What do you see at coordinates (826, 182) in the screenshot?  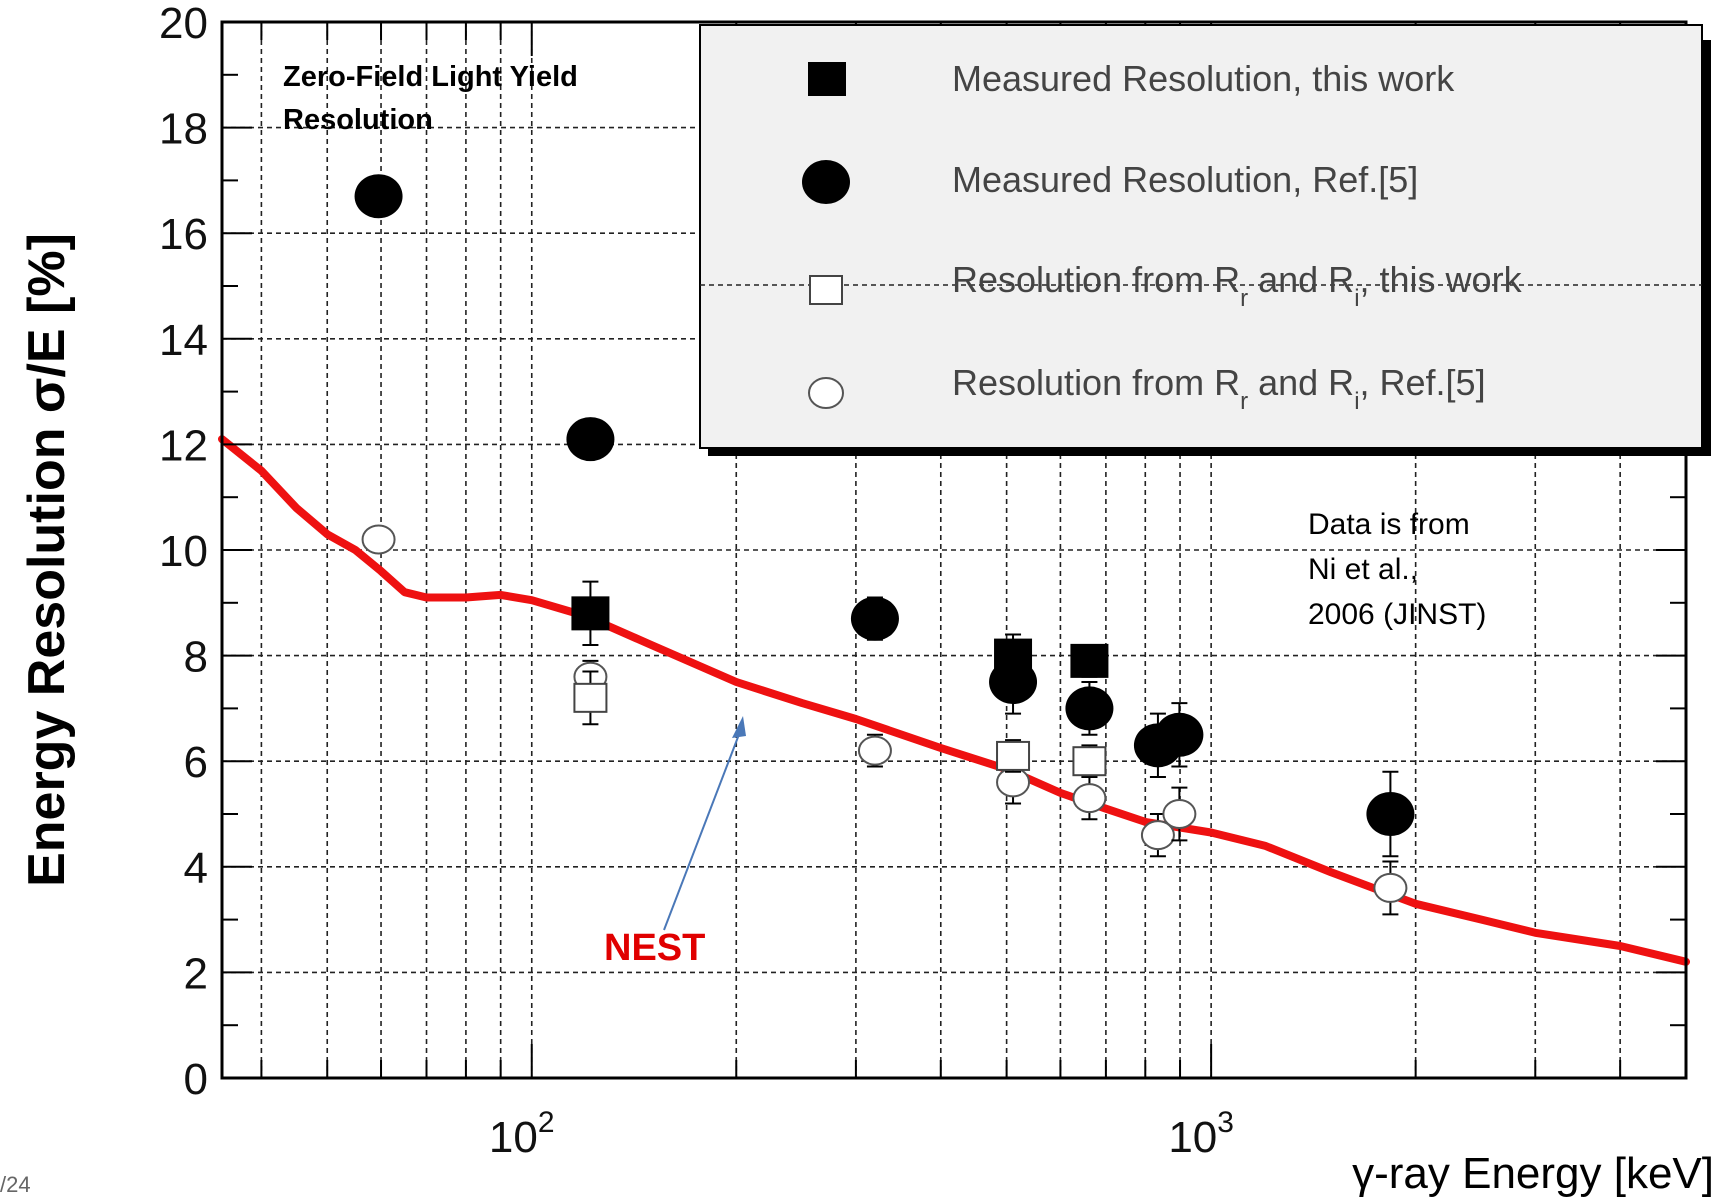 I see `legend-marker-filled-circle` at bounding box center [826, 182].